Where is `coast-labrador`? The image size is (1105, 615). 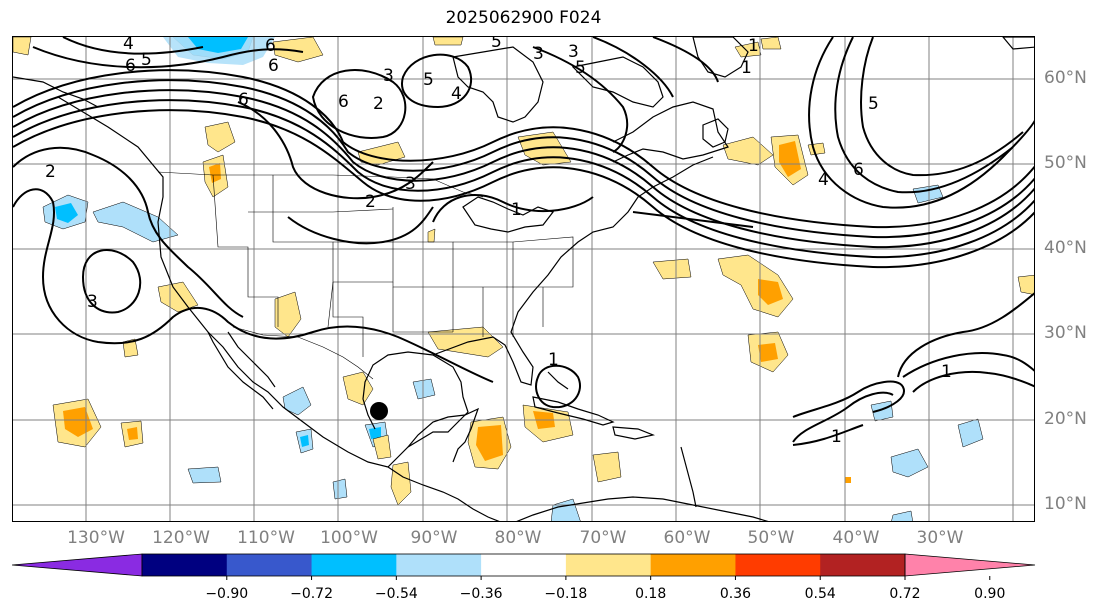
coast-labrador is located at coordinates (617, 82).